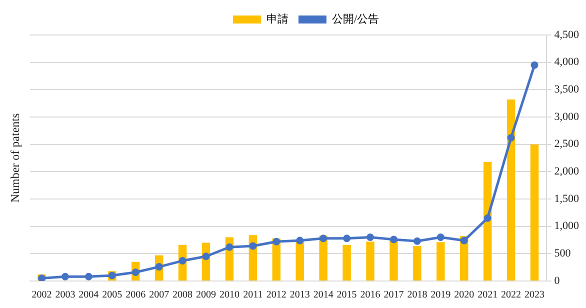  I want to click on y-tick-label: 3,000, so click(567, 116).